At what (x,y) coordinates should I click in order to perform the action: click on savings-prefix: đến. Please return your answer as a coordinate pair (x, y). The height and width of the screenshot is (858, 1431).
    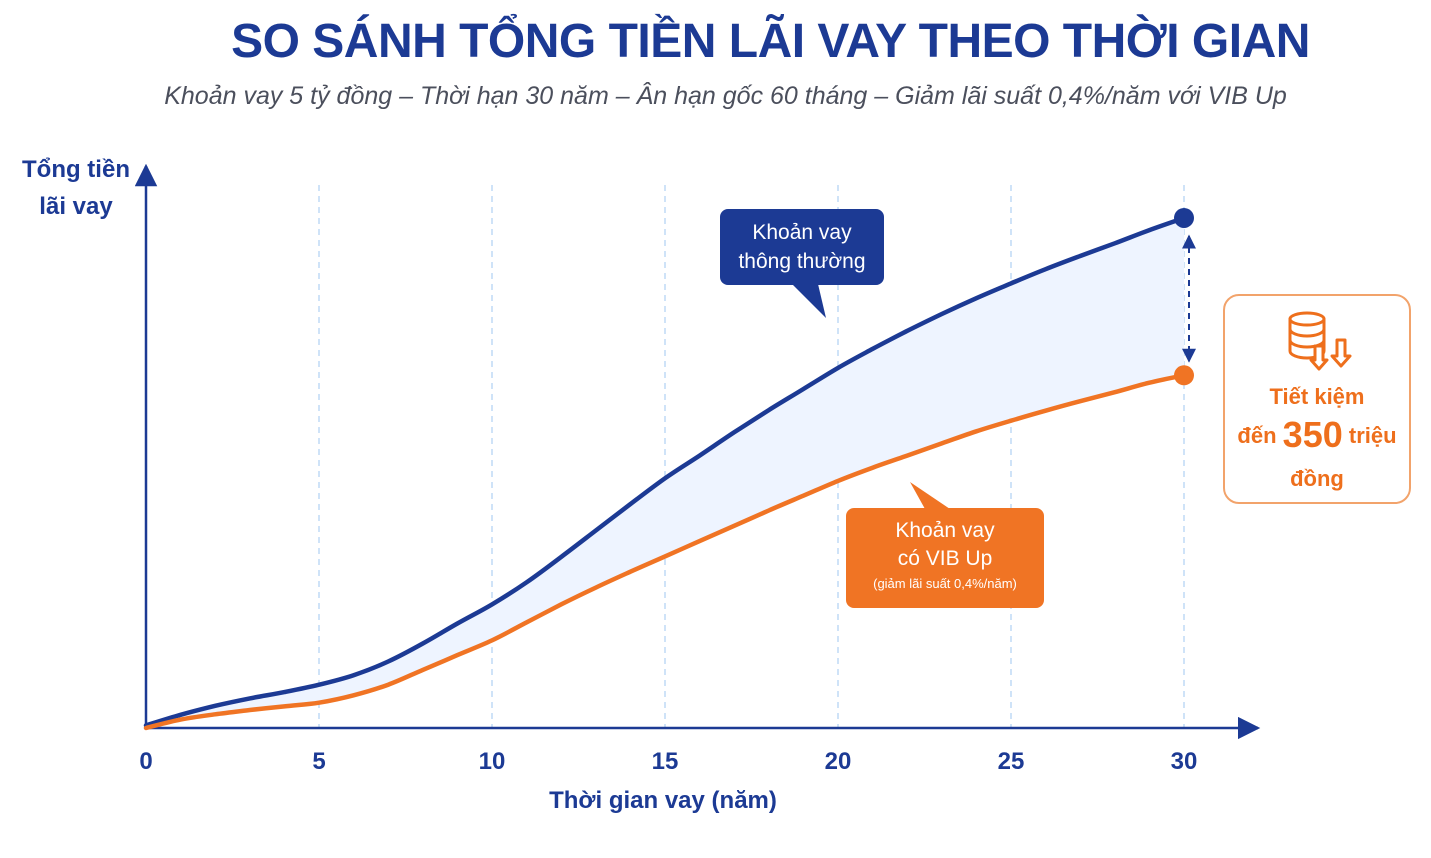
    Looking at the image, I should click on (1257, 435).